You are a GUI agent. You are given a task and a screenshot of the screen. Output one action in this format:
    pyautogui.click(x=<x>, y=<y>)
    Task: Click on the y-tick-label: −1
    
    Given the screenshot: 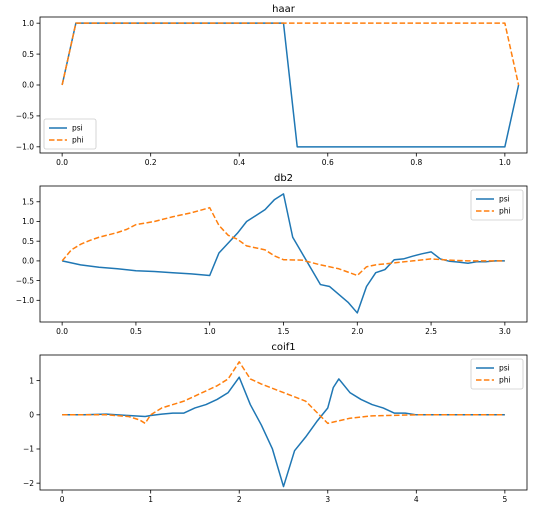 What is the action you would take?
    pyautogui.click(x=28, y=449)
    